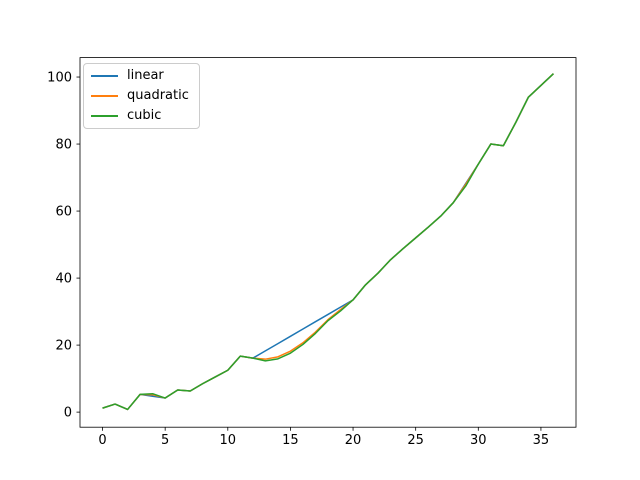 This screenshot has height=480, width=640. I want to click on x-tick-label: 0, so click(102, 440).